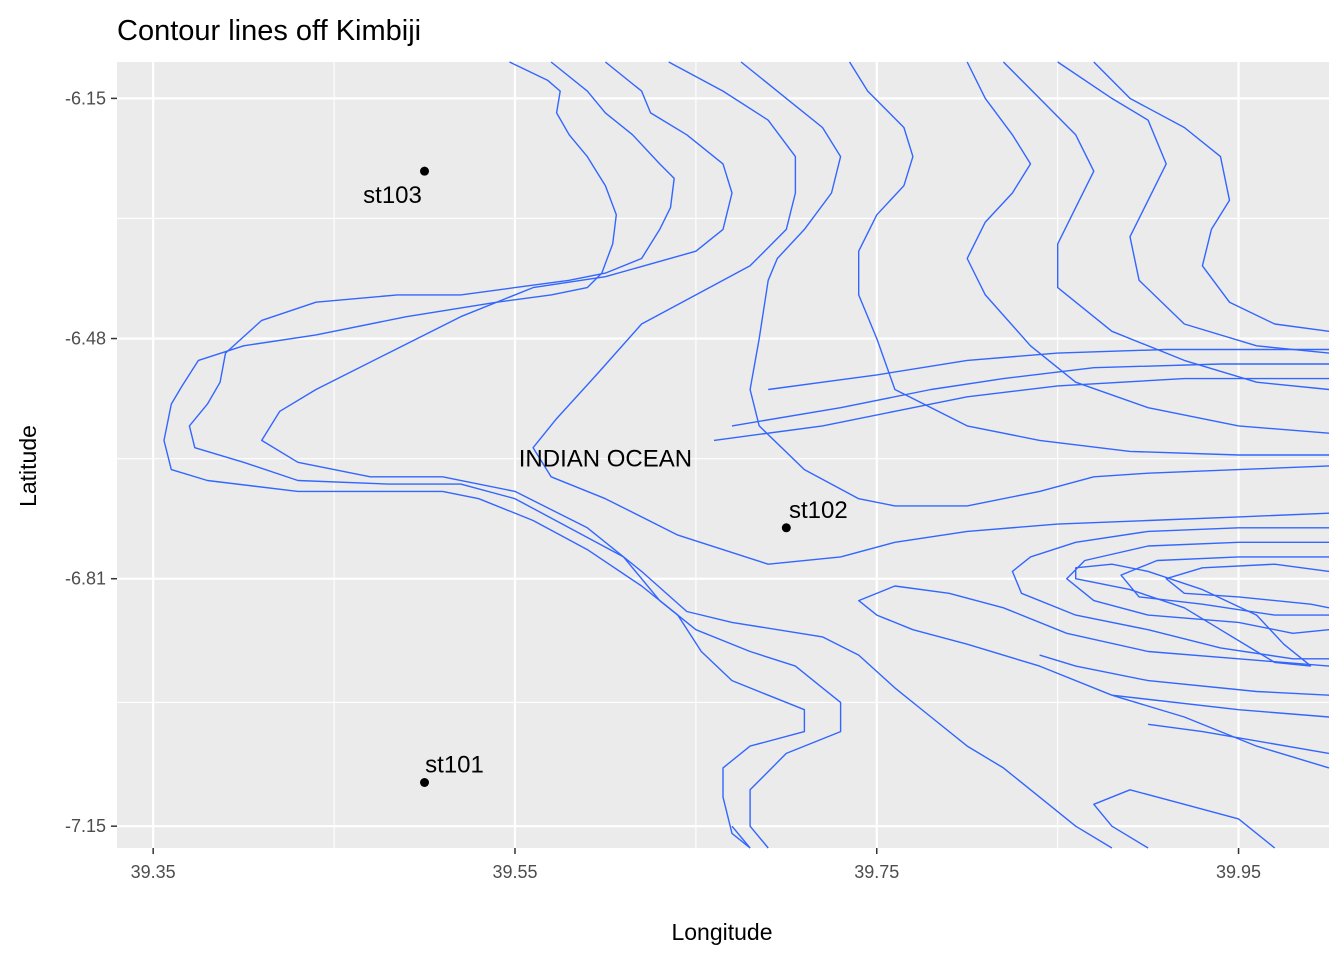 The width and height of the screenshot is (1344, 960). Describe the element at coordinates (85, 339) in the screenshot. I see `y-tick-label: -6.48` at that location.